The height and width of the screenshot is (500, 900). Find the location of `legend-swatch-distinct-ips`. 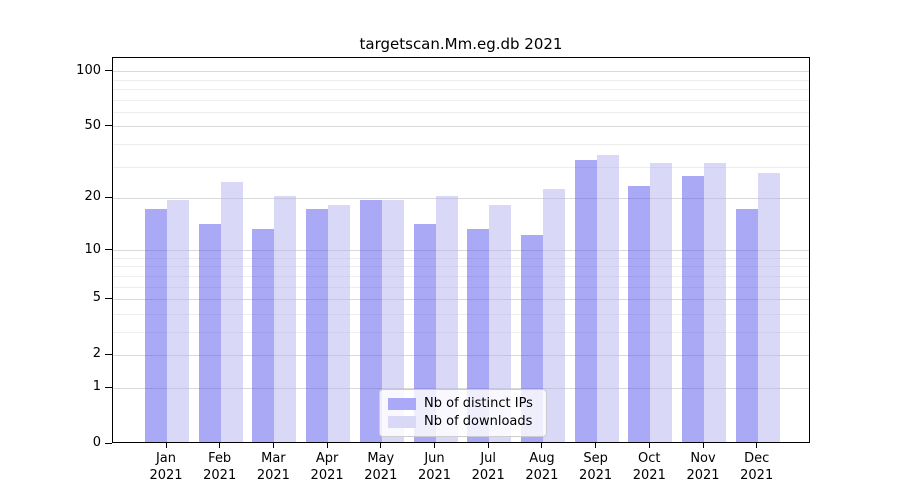

legend-swatch-distinct-ips is located at coordinates (402, 404).